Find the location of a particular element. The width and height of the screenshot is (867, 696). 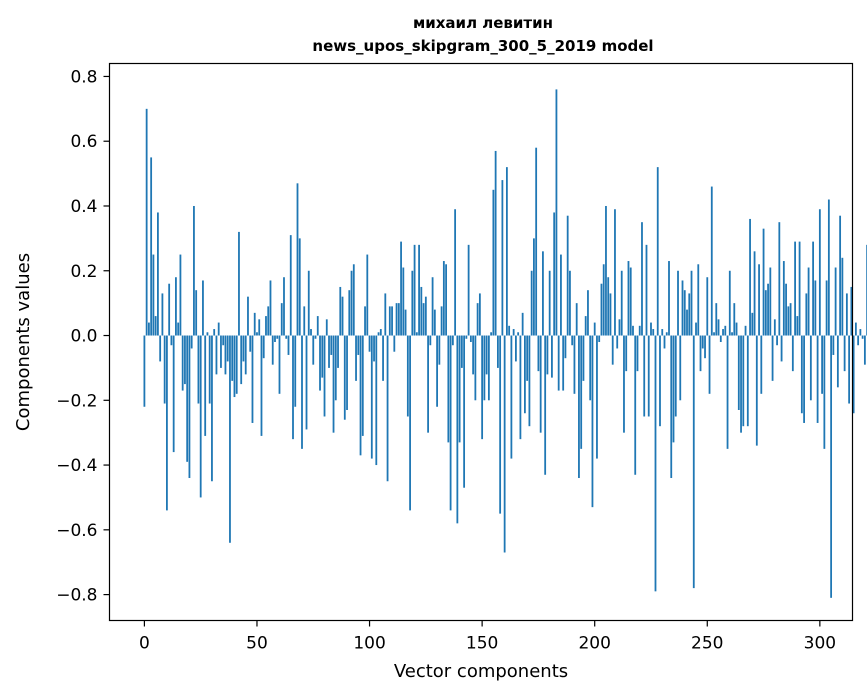

x-tick-label: 300 is located at coordinates (820, 644).